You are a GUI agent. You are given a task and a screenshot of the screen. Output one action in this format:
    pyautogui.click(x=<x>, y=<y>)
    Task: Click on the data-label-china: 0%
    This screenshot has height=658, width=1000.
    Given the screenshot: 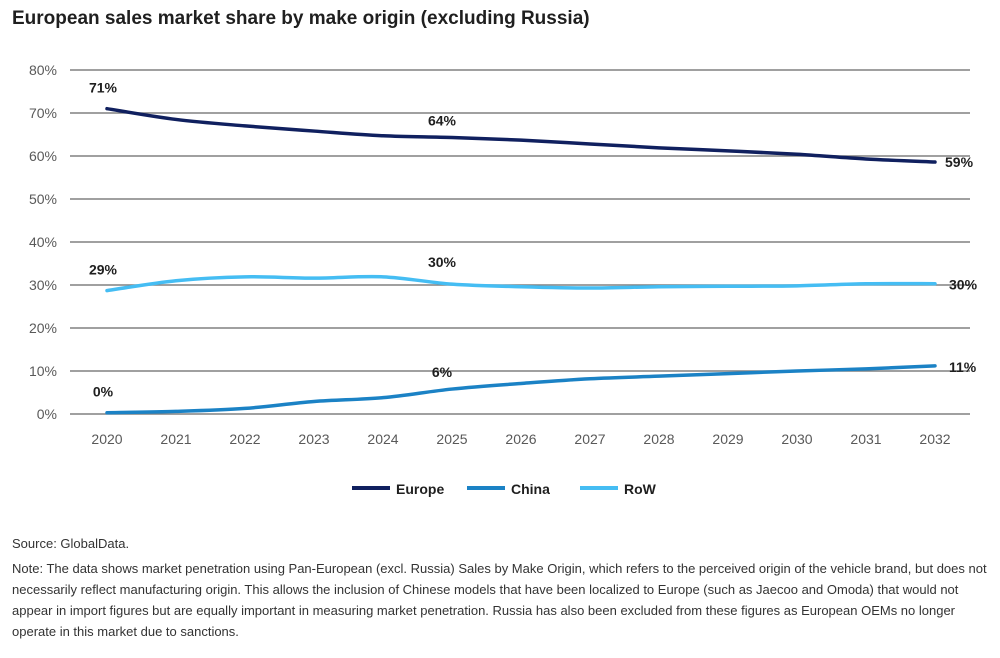 What is the action you would take?
    pyautogui.click(x=103, y=392)
    